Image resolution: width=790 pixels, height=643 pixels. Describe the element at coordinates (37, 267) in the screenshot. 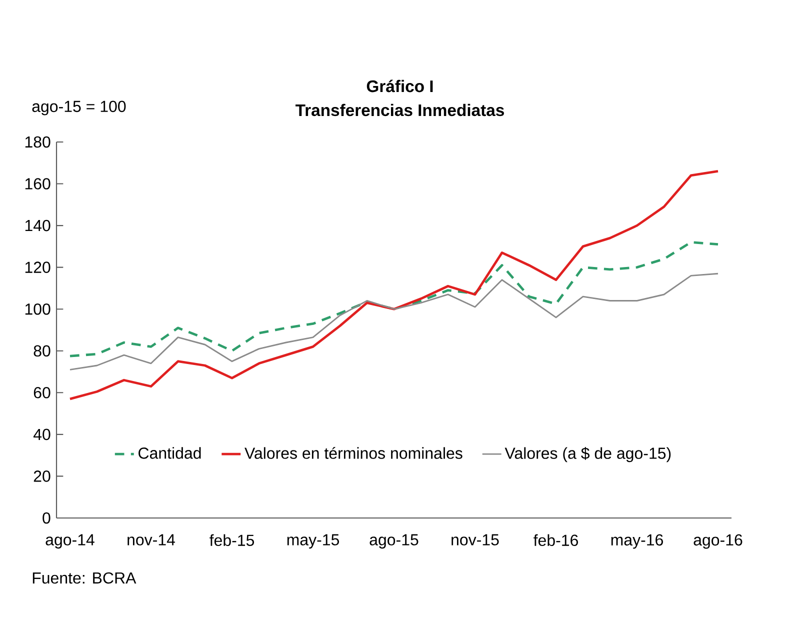

I see `y-tick-label: 120` at that location.